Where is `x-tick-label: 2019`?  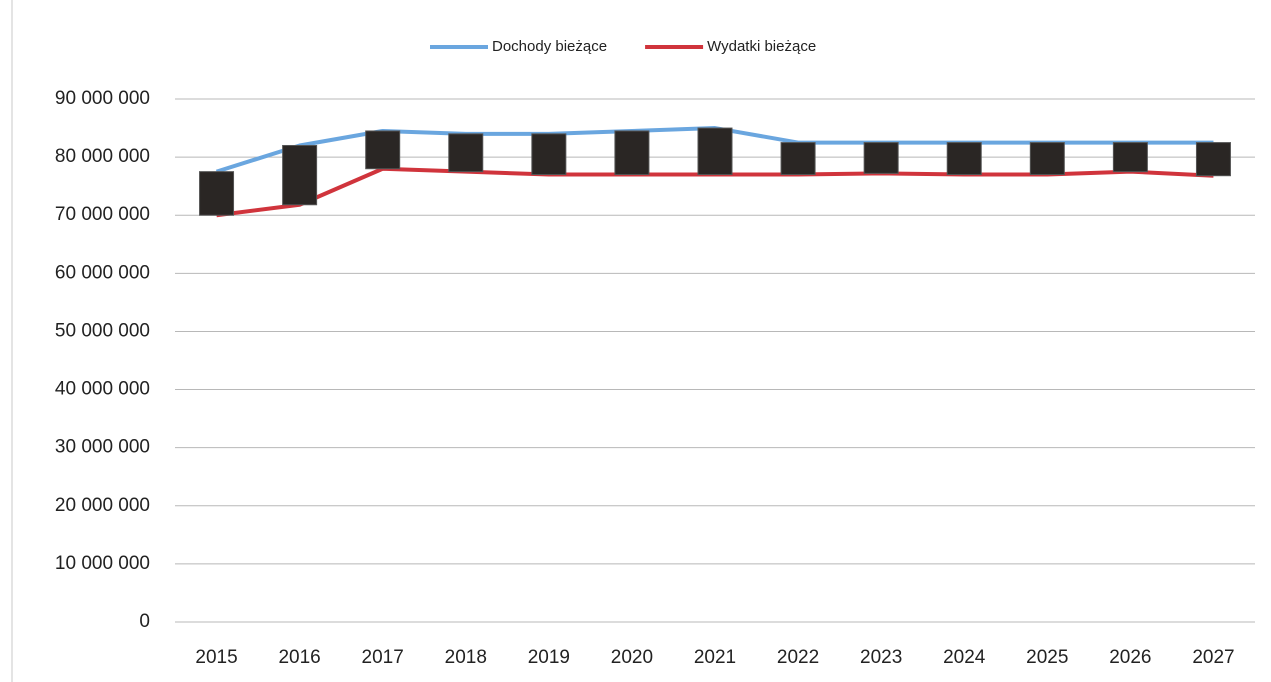
x-tick-label: 2019 is located at coordinates (549, 657).